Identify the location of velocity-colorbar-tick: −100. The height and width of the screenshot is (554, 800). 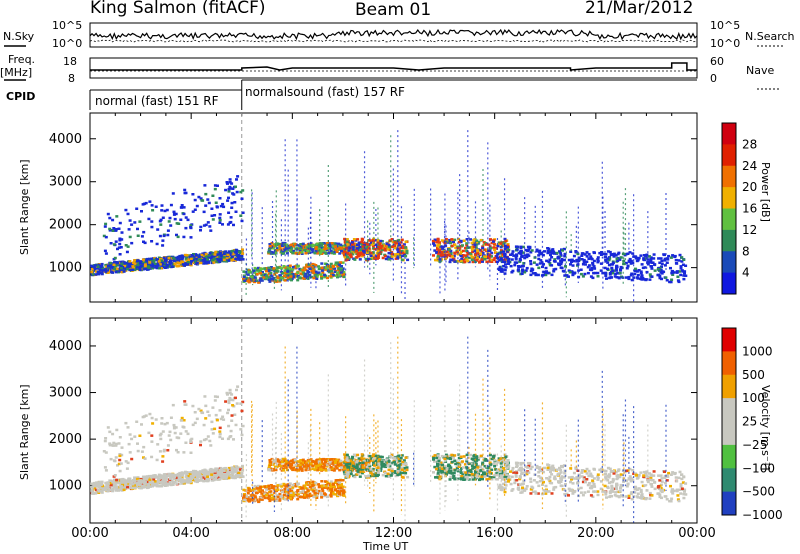
(758, 468).